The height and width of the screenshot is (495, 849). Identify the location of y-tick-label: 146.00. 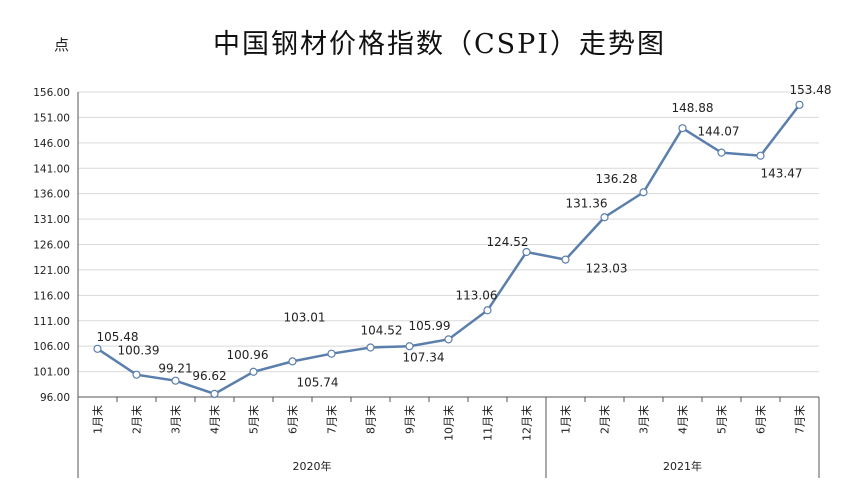
(51, 144).